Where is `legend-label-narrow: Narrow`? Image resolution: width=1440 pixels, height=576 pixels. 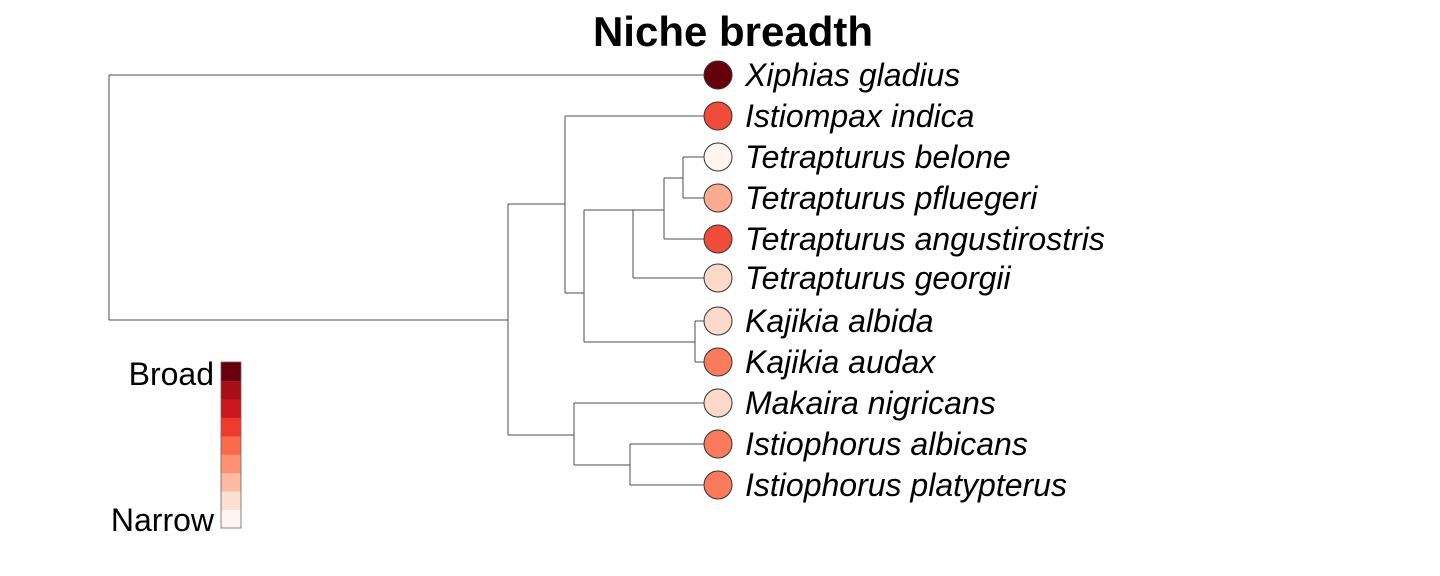
legend-label-narrow: Narrow is located at coordinates (163, 520).